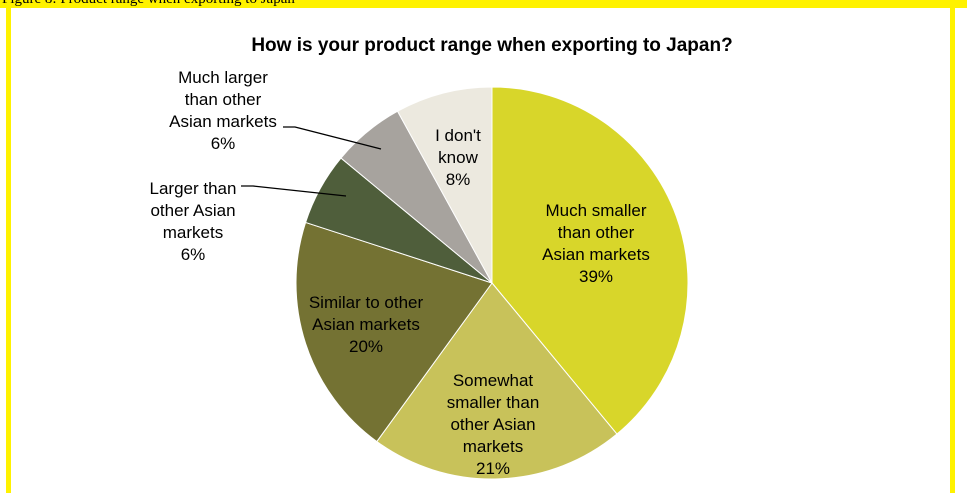 Image resolution: width=967 pixels, height=493 pixels. Describe the element at coordinates (458, 179) in the screenshot. I see `slice-percent-label: 8%` at that location.